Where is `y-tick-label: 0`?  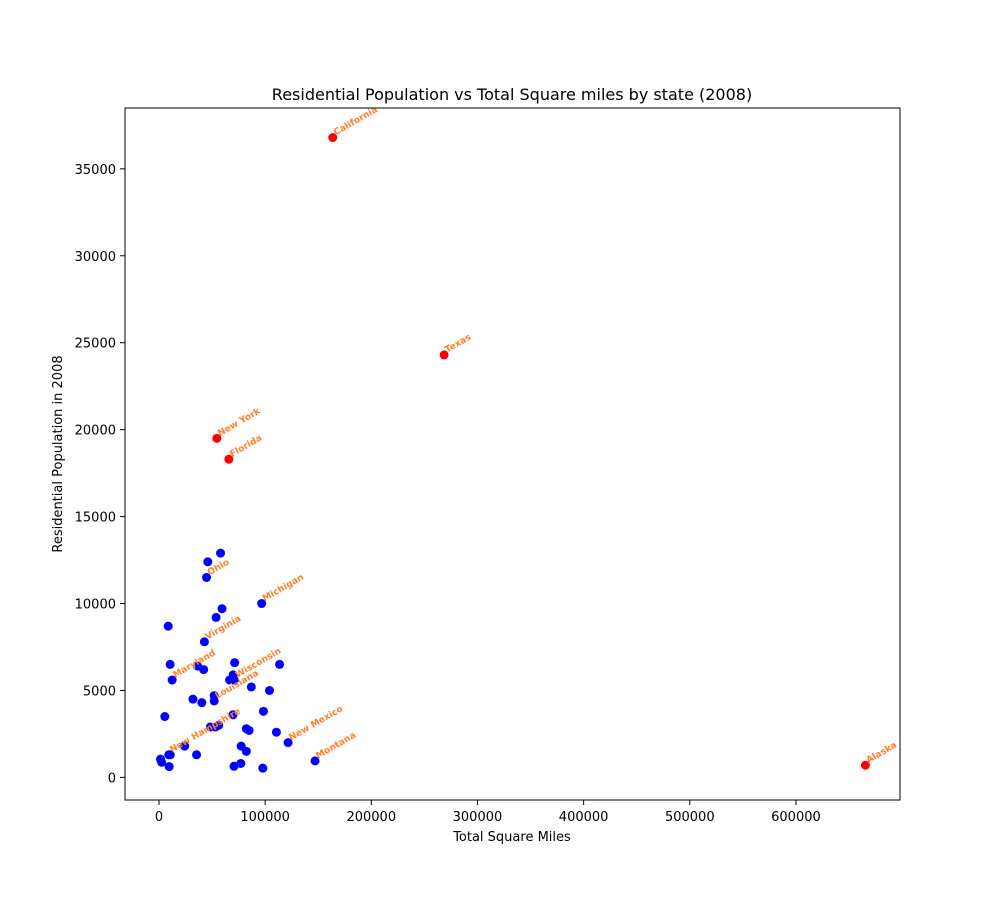 y-tick-label: 0 is located at coordinates (112, 778).